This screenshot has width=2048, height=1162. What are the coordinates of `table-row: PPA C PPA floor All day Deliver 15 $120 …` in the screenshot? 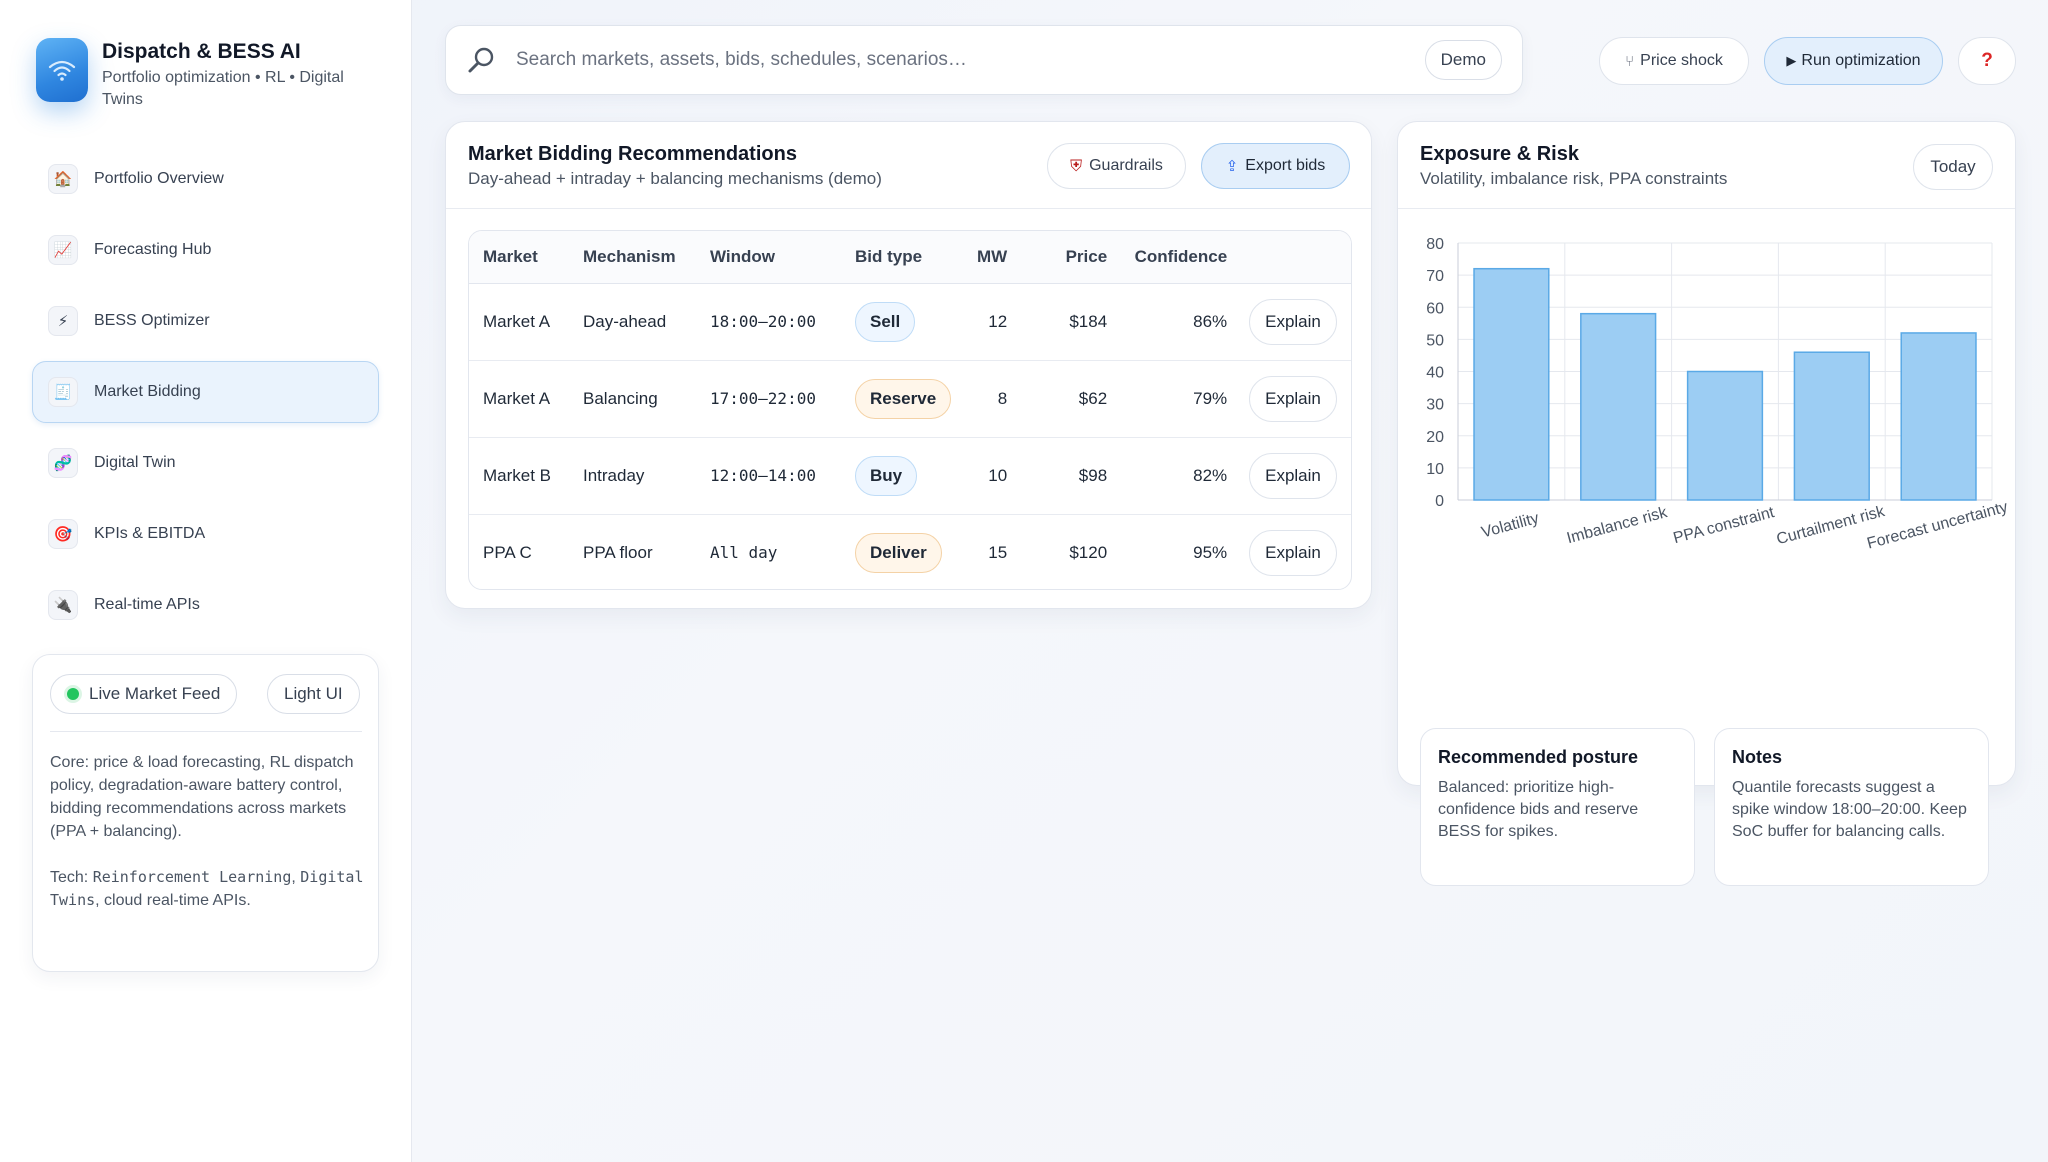 It's located at (910, 551).